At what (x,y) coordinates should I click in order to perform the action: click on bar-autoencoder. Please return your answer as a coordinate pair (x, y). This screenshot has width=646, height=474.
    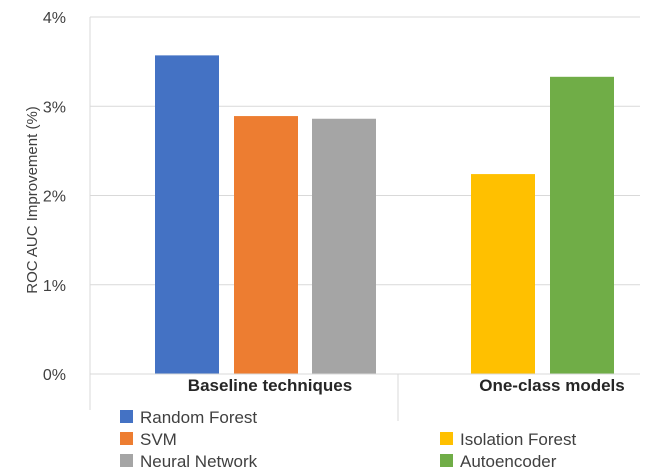
    Looking at the image, I should click on (582, 225).